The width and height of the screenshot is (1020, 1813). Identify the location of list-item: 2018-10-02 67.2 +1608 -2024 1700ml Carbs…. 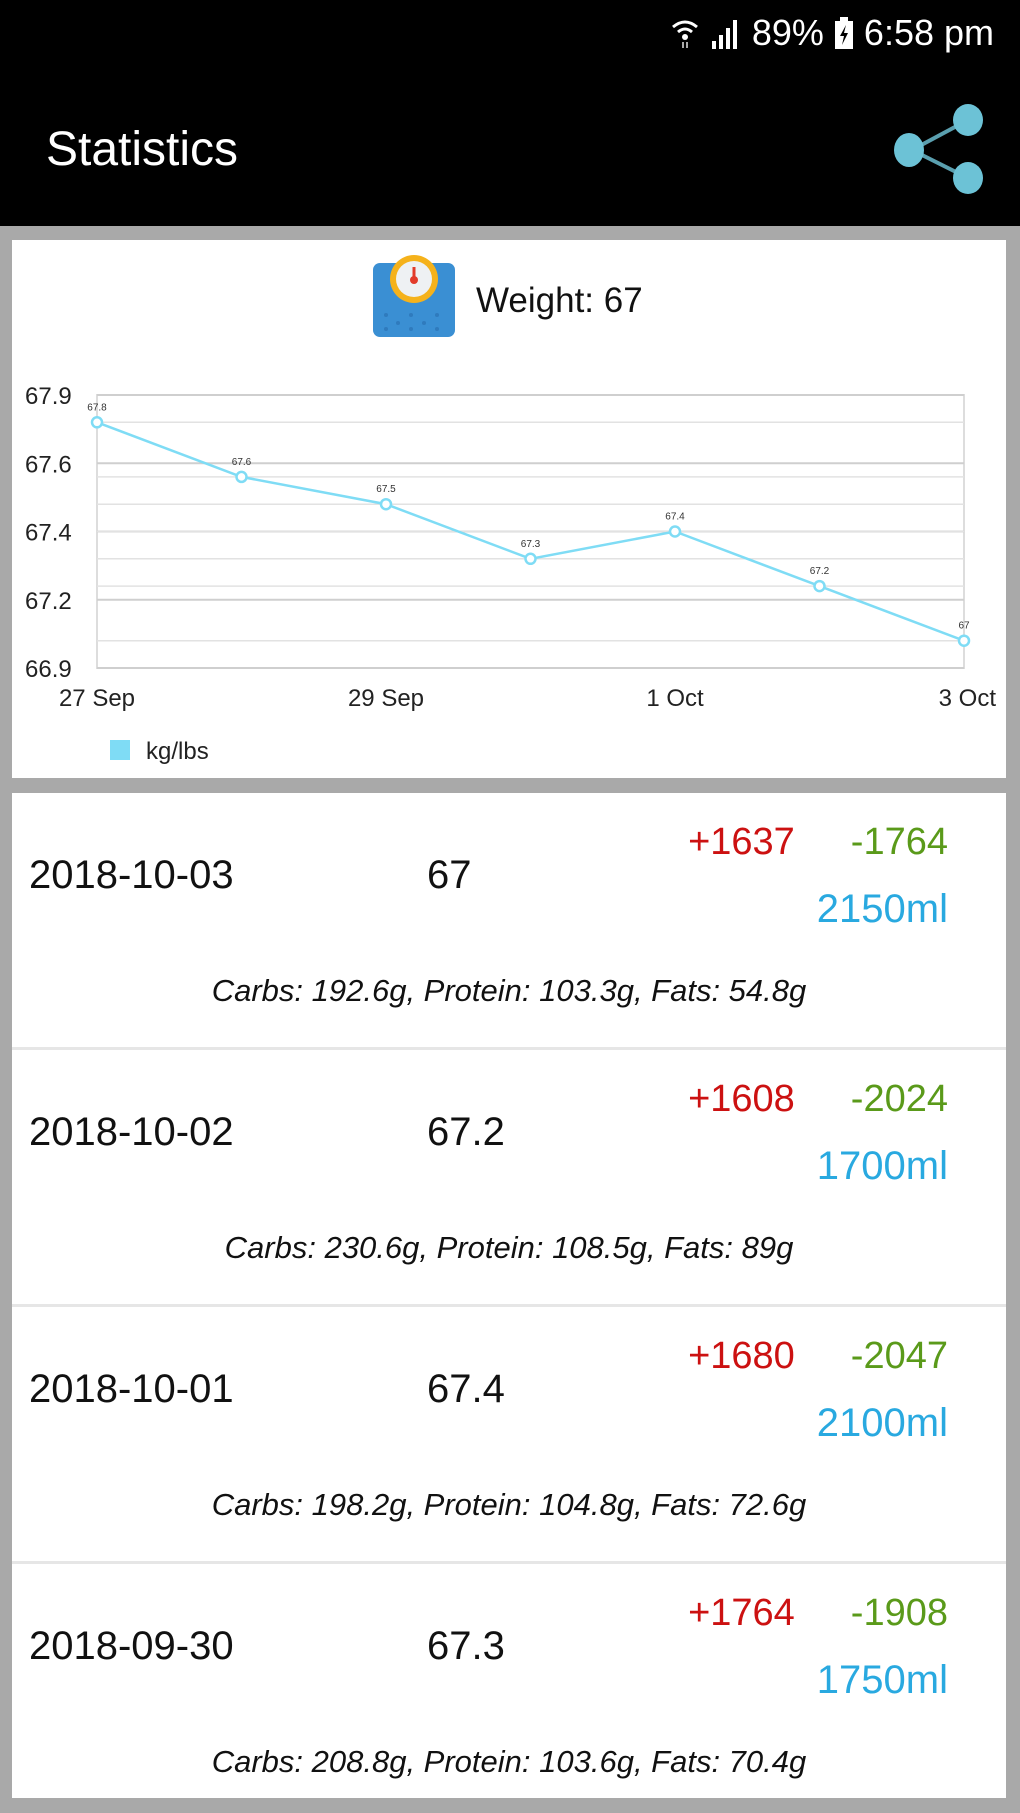
(509, 1178).